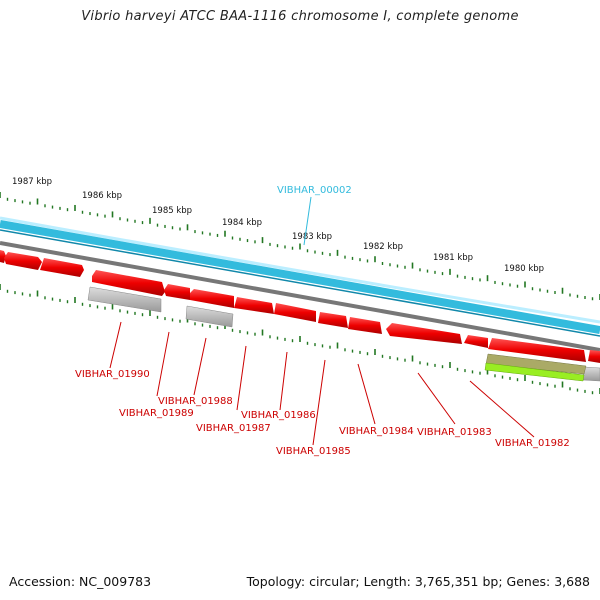  I want to click on kbp-label: 1986 kbp, so click(102, 196).